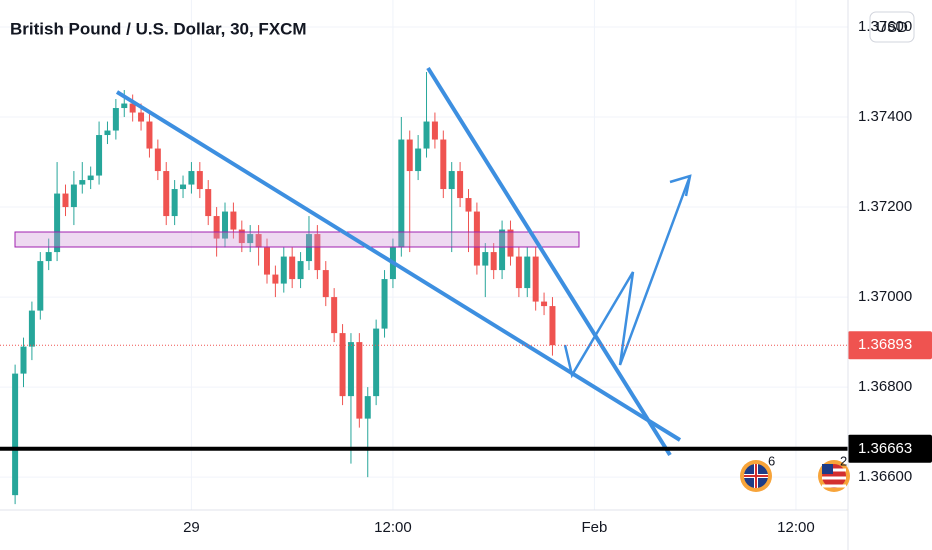  Describe the element at coordinates (158, 28) in the screenshot. I see `chart-title: British Pound / U.S. Dollar, 30, FXCM` at that location.